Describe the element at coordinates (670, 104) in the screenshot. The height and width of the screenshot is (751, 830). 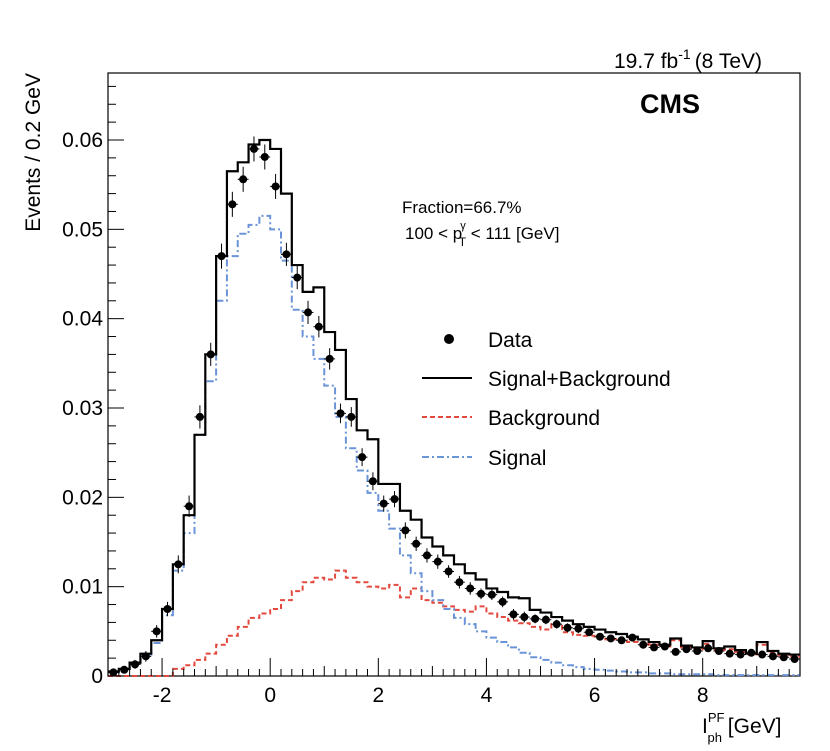
I see `experiment-label: CMS` at that location.